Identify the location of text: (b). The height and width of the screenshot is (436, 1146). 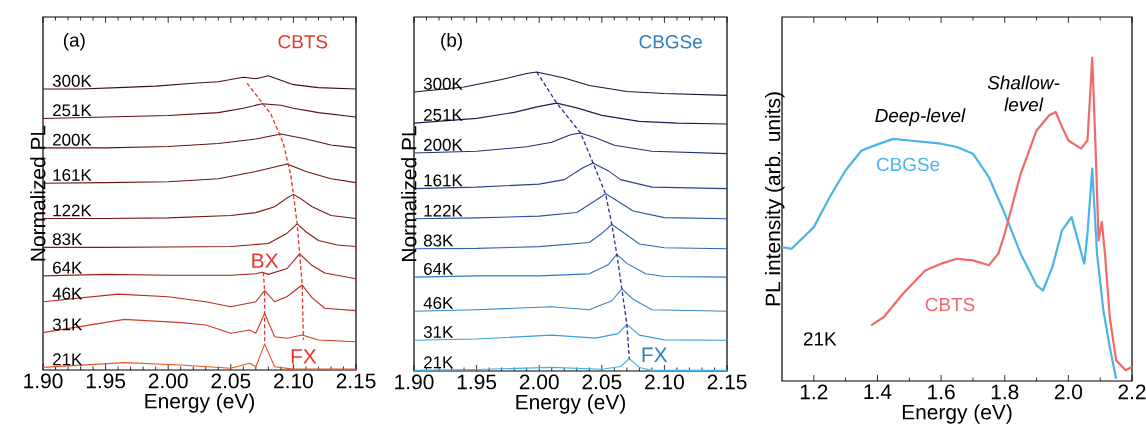
(451, 41).